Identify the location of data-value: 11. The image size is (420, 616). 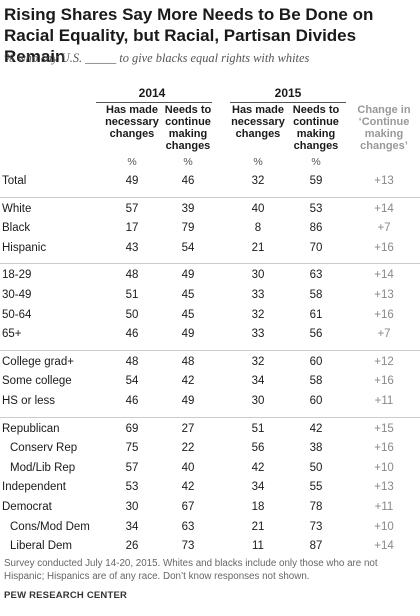
(258, 546).